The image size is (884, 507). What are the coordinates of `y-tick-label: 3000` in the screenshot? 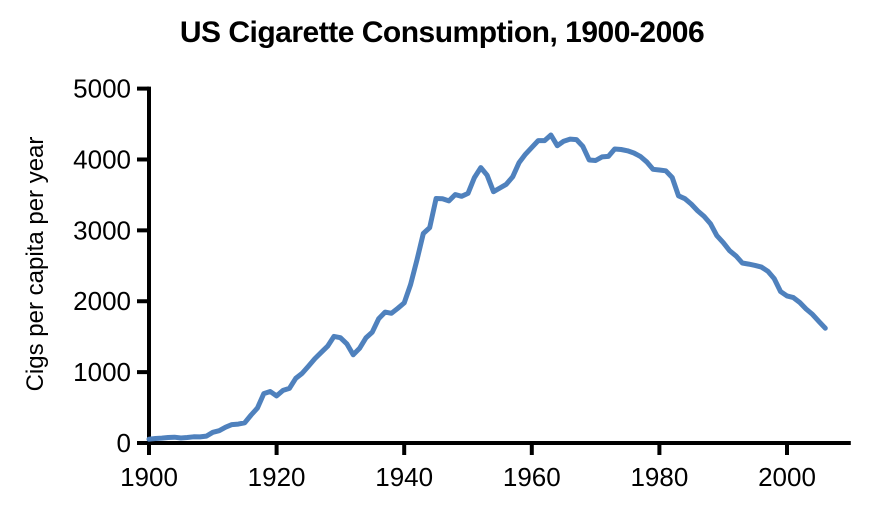 It's located at (102, 230).